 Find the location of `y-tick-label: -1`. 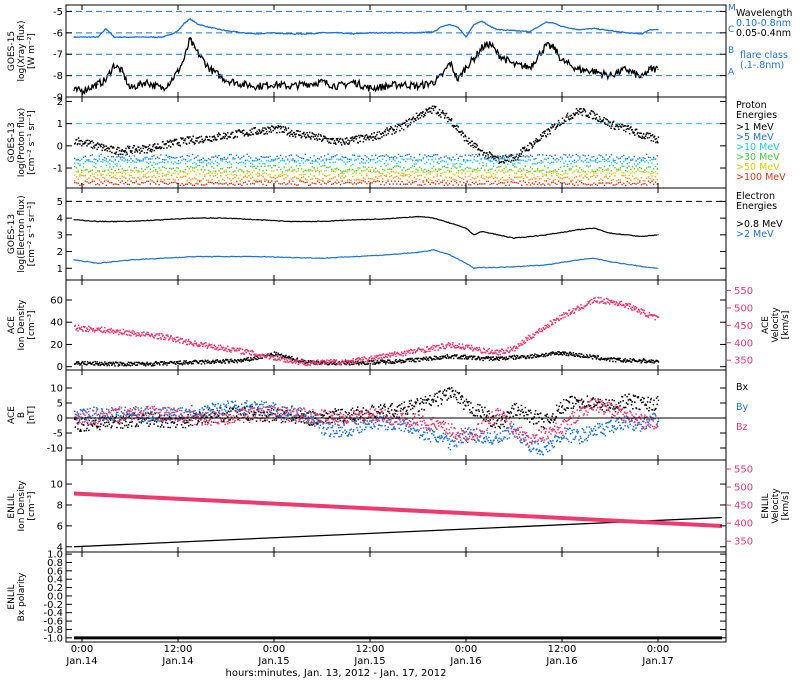

y-tick-label: -1 is located at coordinates (58, 169).